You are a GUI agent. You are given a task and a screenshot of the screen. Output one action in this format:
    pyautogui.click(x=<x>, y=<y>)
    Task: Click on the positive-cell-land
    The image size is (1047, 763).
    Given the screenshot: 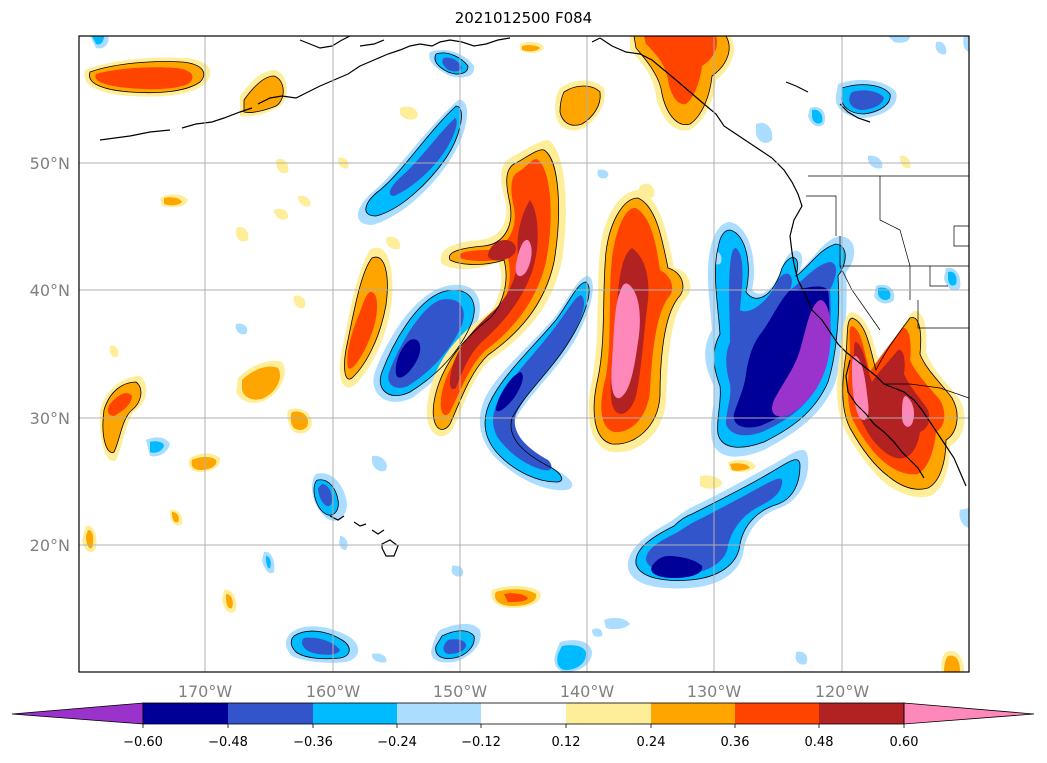 What is the action you would take?
    pyautogui.click(x=900, y=404)
    